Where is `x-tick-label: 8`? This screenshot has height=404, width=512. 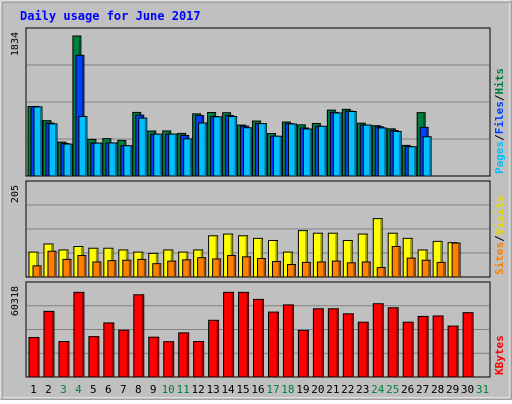
x-tick-label: 8 is located at coordinates (138, 389).